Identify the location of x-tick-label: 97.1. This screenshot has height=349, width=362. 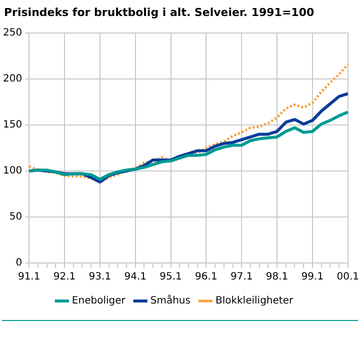
(241, 277).